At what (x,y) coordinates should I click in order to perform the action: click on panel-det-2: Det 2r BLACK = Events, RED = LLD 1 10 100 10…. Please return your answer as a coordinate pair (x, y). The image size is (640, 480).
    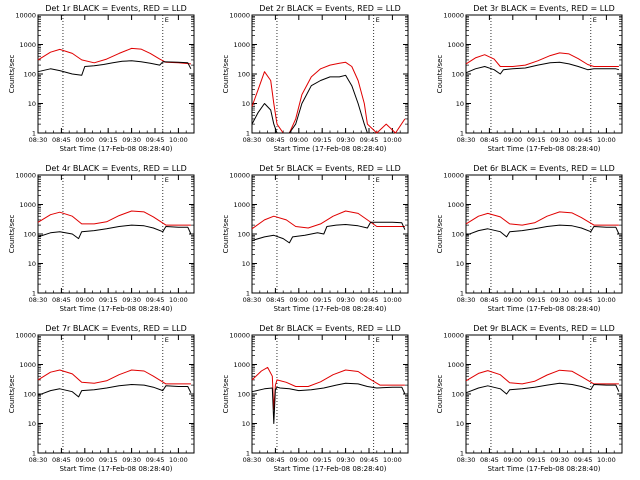
    Looking at the image, I should click on (315, 78).